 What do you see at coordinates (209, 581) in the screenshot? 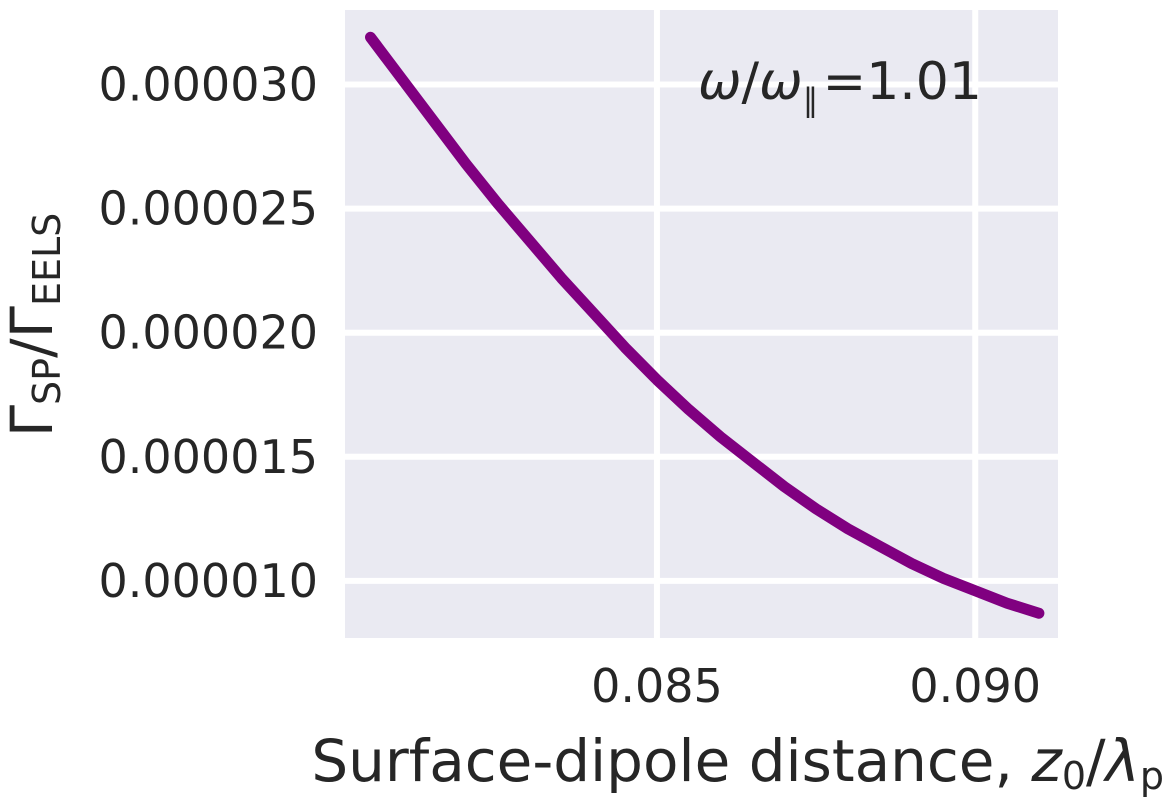
I see `y-tick-label: 0.000010` at bounding box center [209, 581].